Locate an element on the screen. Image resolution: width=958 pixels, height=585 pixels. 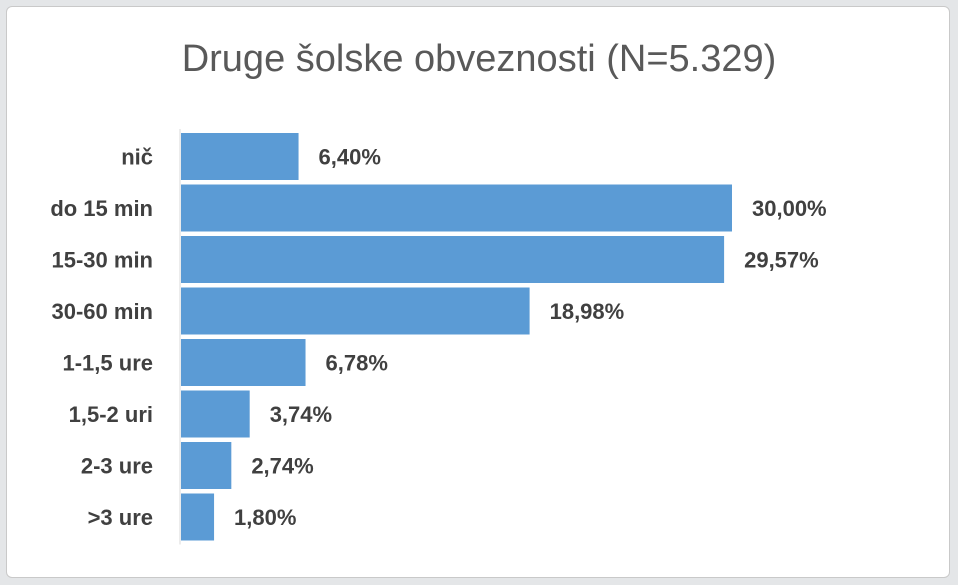
data-label: 6,40% is located at coordinates (350, 157).